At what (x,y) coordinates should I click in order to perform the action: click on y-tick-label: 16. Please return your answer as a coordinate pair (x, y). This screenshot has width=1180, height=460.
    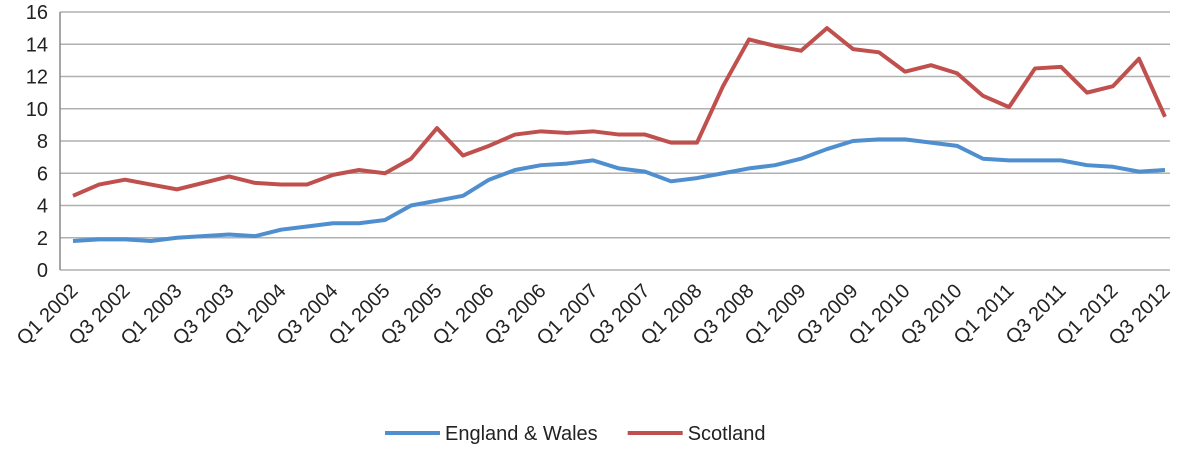
    Looking at the image, I should click on (37, 13).